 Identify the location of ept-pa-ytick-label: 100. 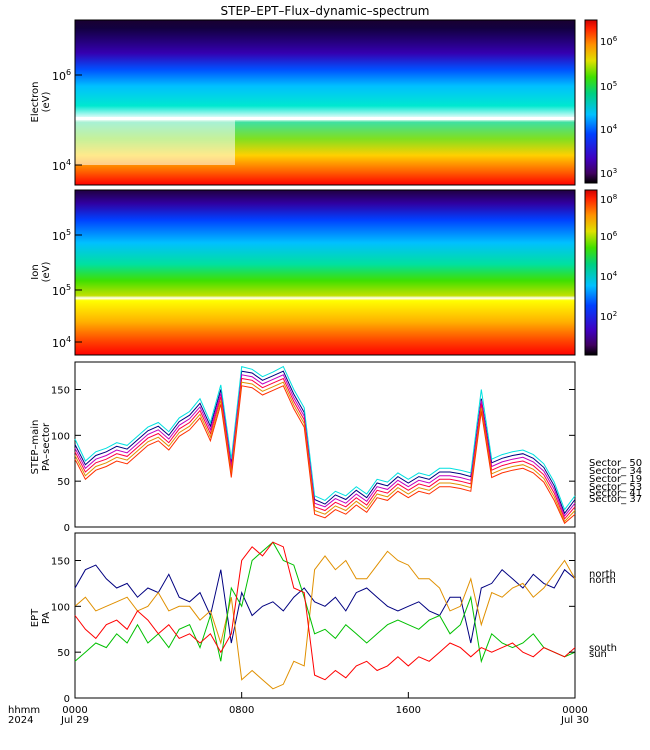
(60, 607).